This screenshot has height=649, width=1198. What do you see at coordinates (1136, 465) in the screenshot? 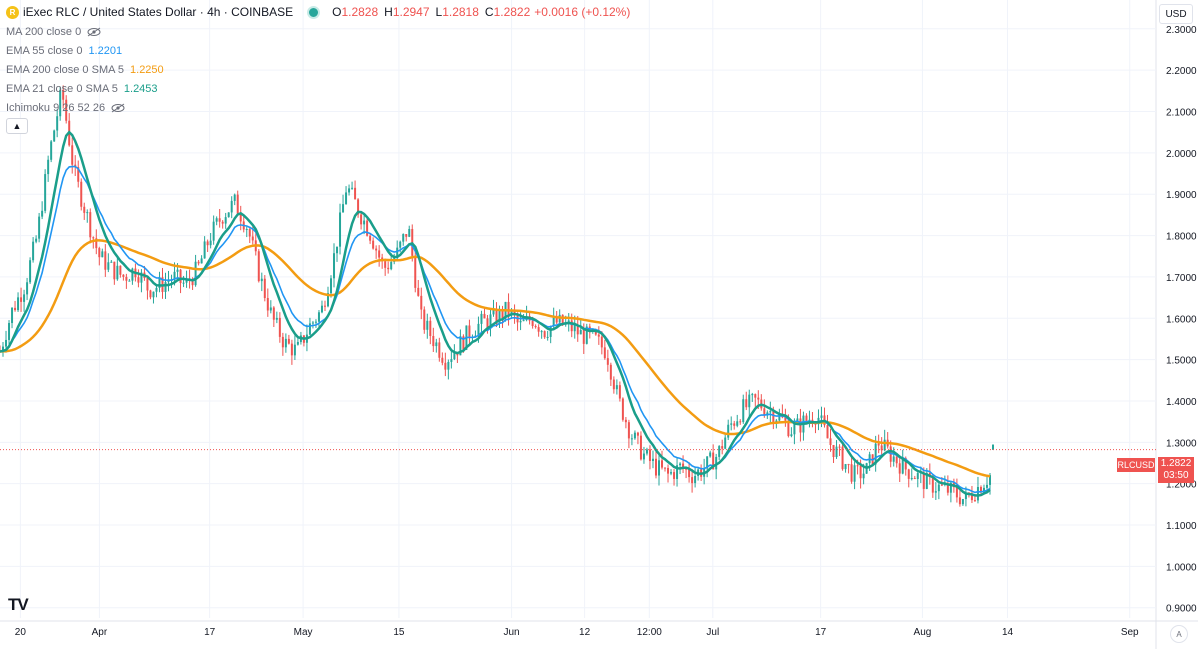
I see `symbol-price-tag: RLCUSD` at bounding box center [1136, 465].